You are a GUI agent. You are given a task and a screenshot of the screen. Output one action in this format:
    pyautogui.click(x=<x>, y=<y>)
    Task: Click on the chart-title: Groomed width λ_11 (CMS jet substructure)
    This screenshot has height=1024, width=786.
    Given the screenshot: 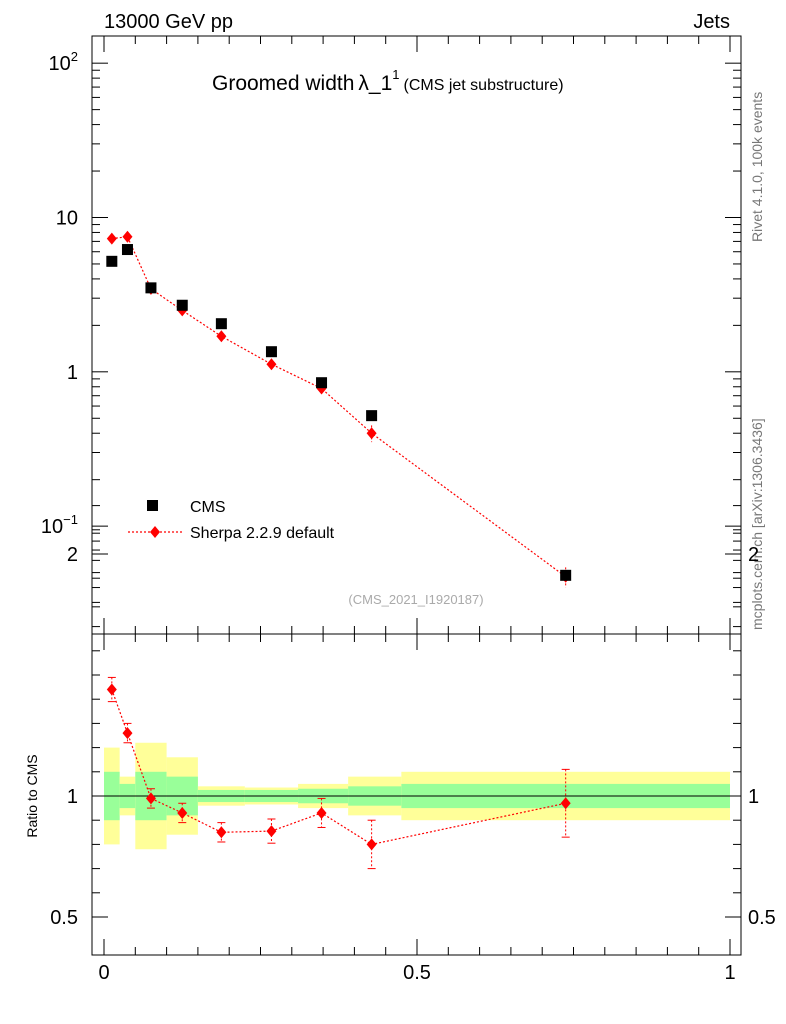 What is the action you would take?
    pyautogui.click(x=388, y=81)
    